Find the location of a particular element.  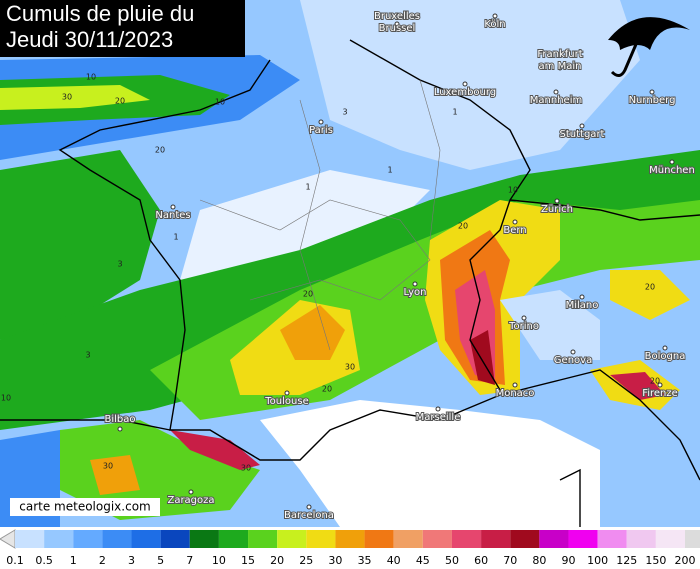

legend-label: 80 is located at coordinates (539, 560).